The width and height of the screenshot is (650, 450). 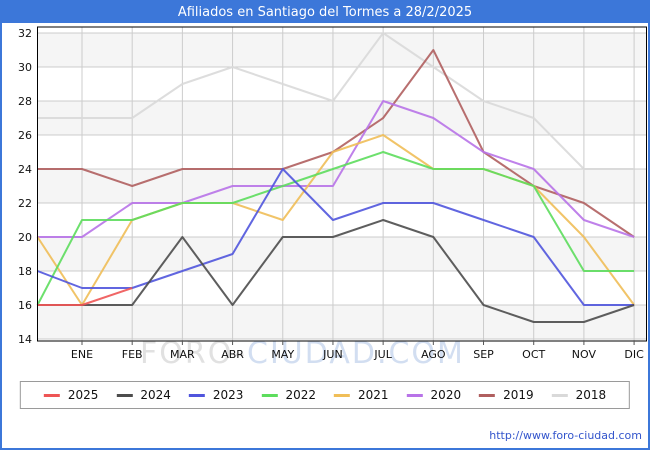 What do you see at coordinates (25, 237) in the screenshot?
I see `y-tick-label: 20` at bounding box center [25, 237].